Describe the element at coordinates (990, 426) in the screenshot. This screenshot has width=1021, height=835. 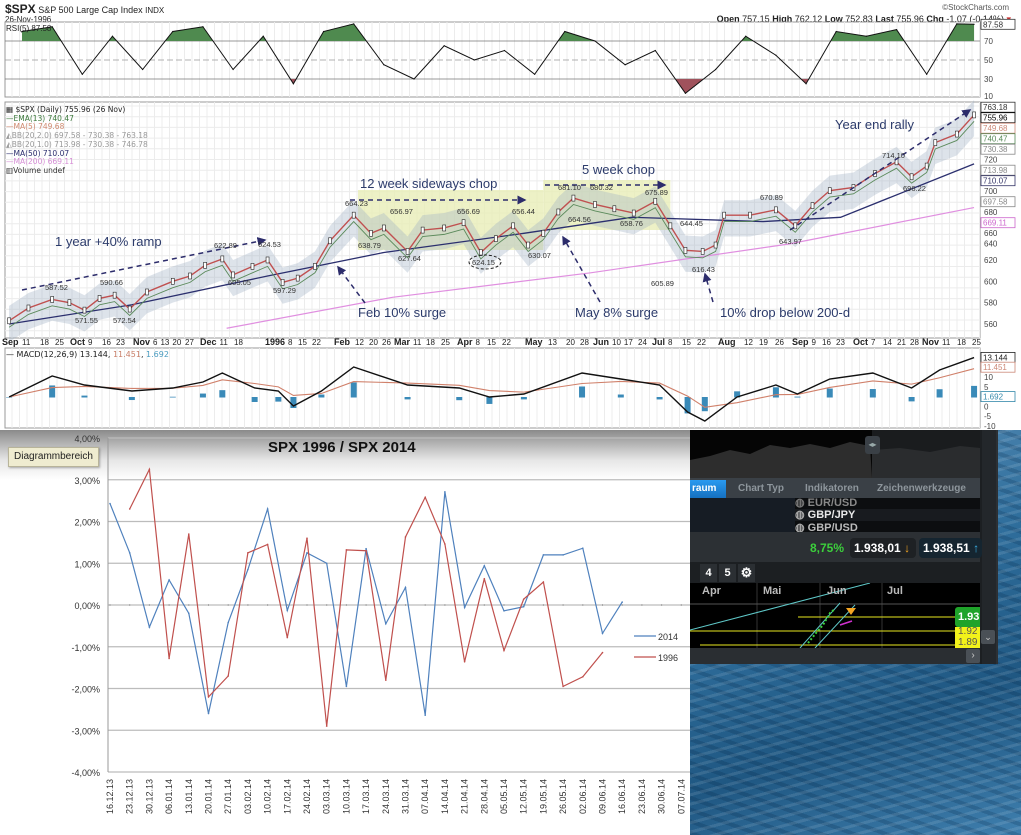
I see `macd-tick-label: -10` at that location.